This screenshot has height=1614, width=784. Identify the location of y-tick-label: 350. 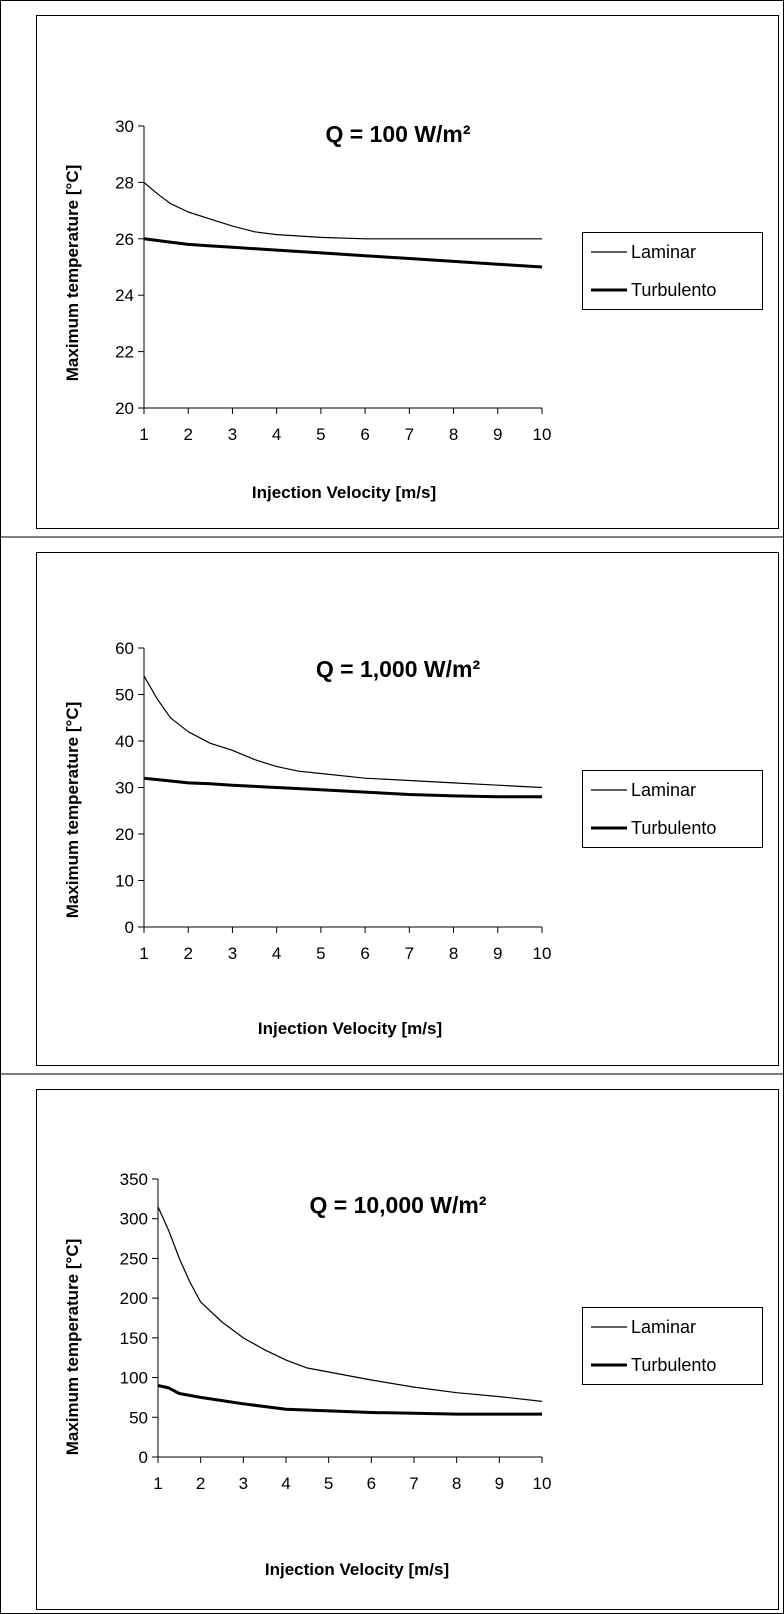
(134, 1179).